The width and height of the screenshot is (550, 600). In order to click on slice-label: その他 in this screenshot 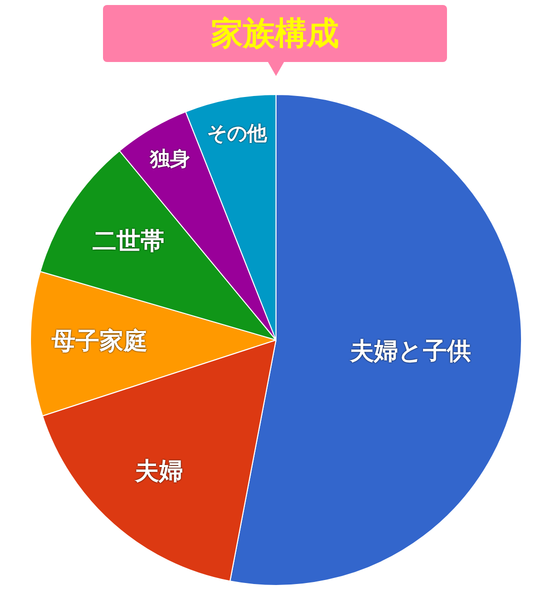, I will do `click(237, 133)`.